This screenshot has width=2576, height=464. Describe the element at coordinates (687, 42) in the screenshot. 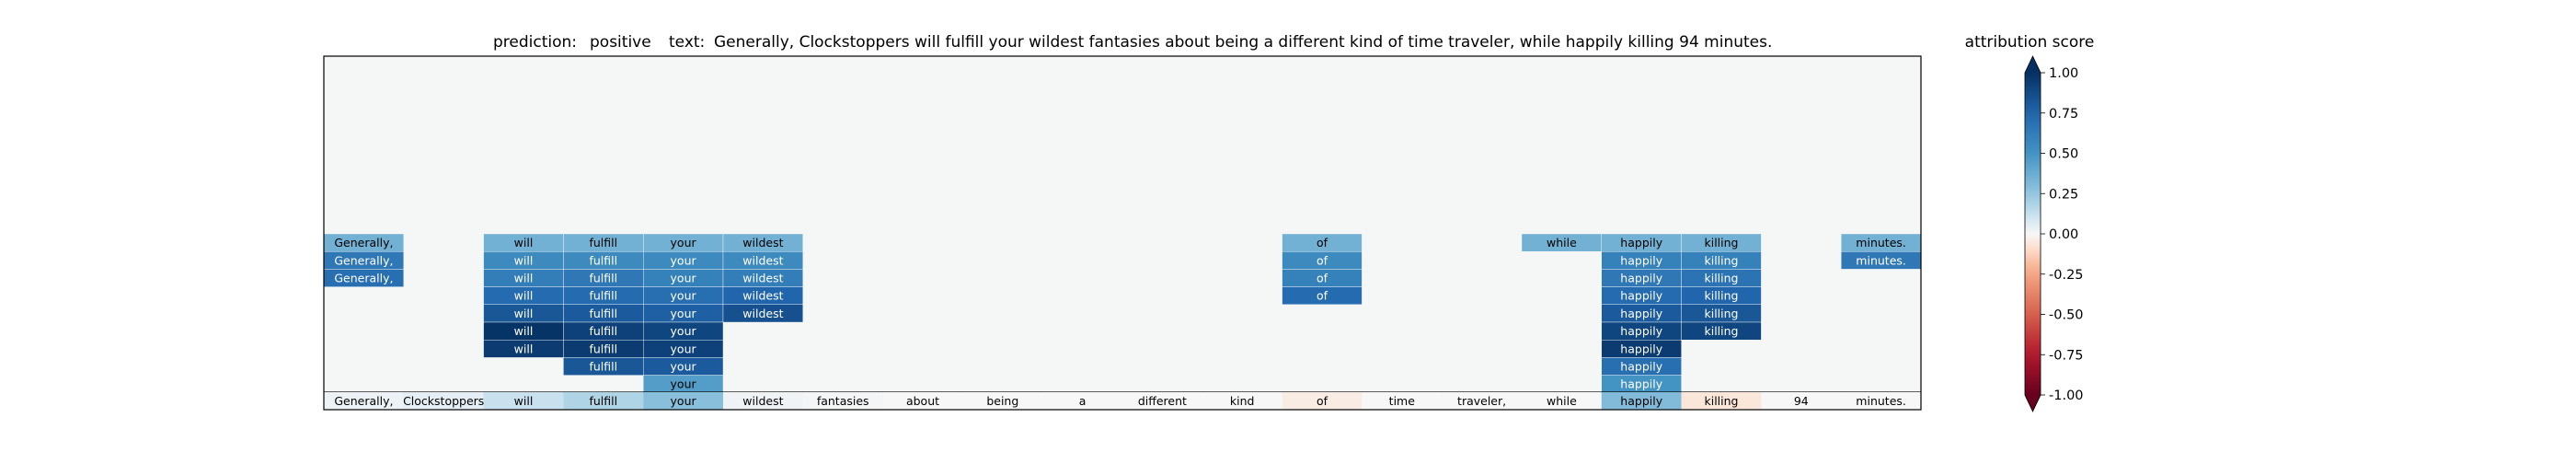

I see `title-text-label: text:` at that location.